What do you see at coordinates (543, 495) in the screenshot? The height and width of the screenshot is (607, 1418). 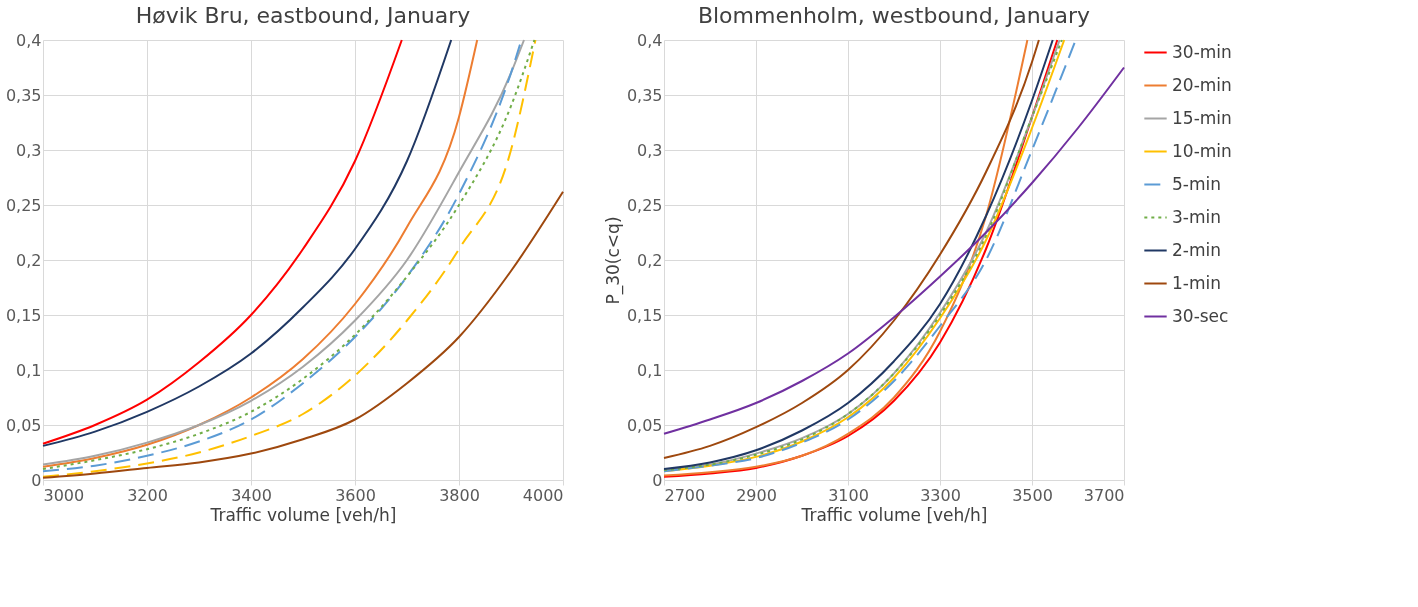 I see `x-tick-label: 4000` at bounding box center [543, 495].